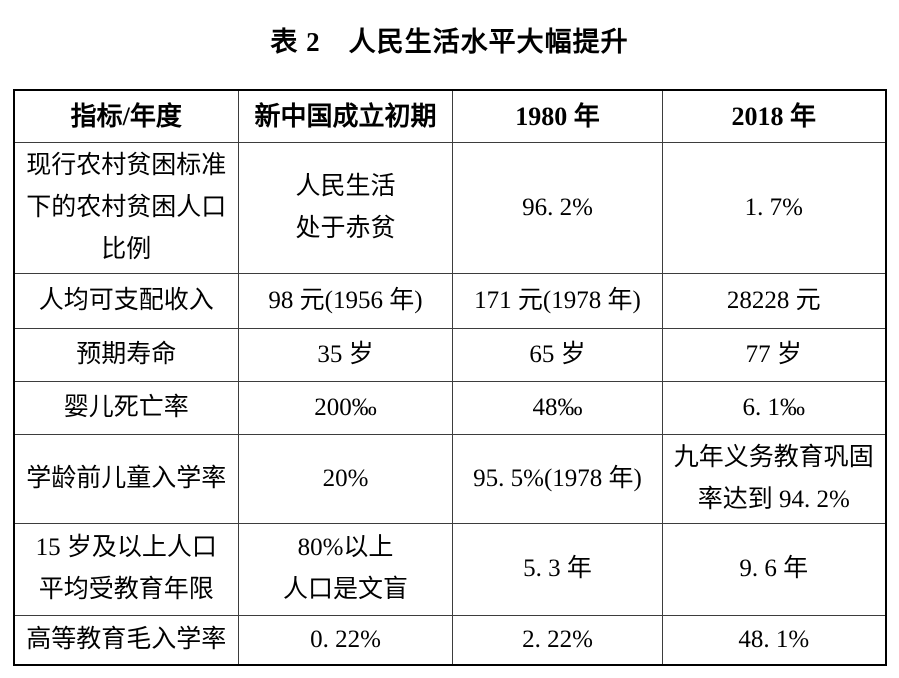 Image resolution: width=899 pixels, height=678 pixels. I want to click on table-row-life-expectancy: 预期寿命 35 岁 65 岁 77 岁, so click(449, 354).